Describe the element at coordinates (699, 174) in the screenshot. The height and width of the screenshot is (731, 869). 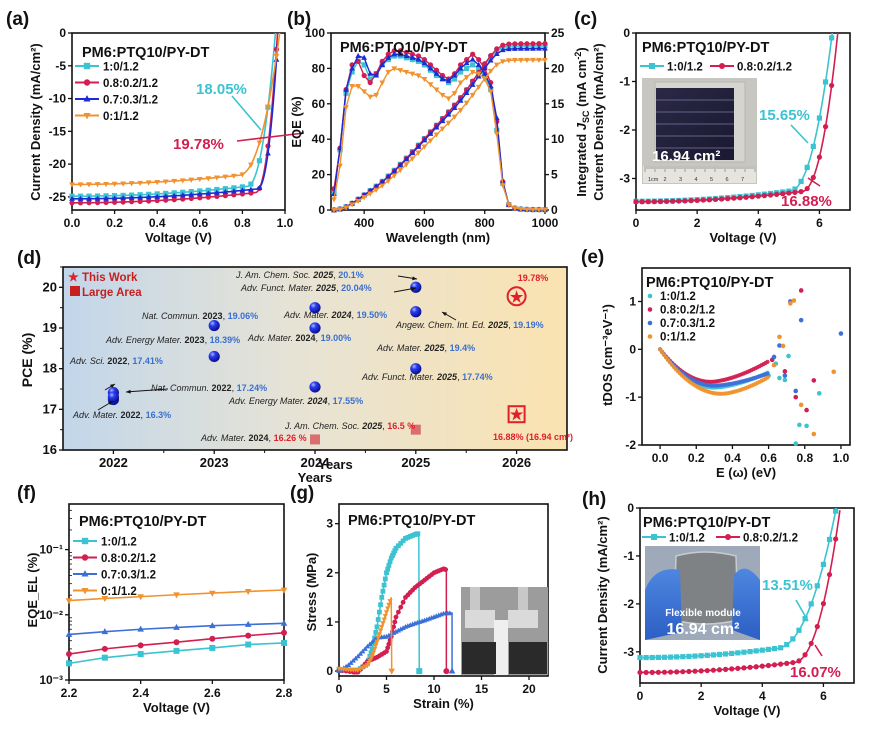
I see `ruler` at that location.